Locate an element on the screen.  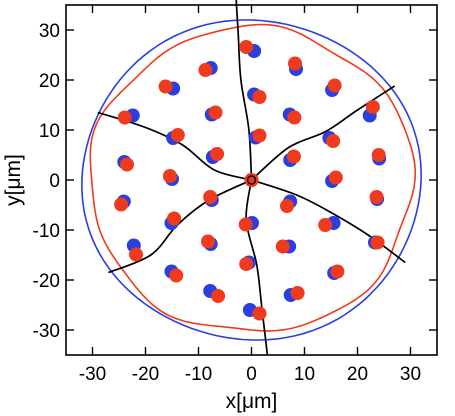
x-tick-label: -30 is located at coordinates (92, 374).